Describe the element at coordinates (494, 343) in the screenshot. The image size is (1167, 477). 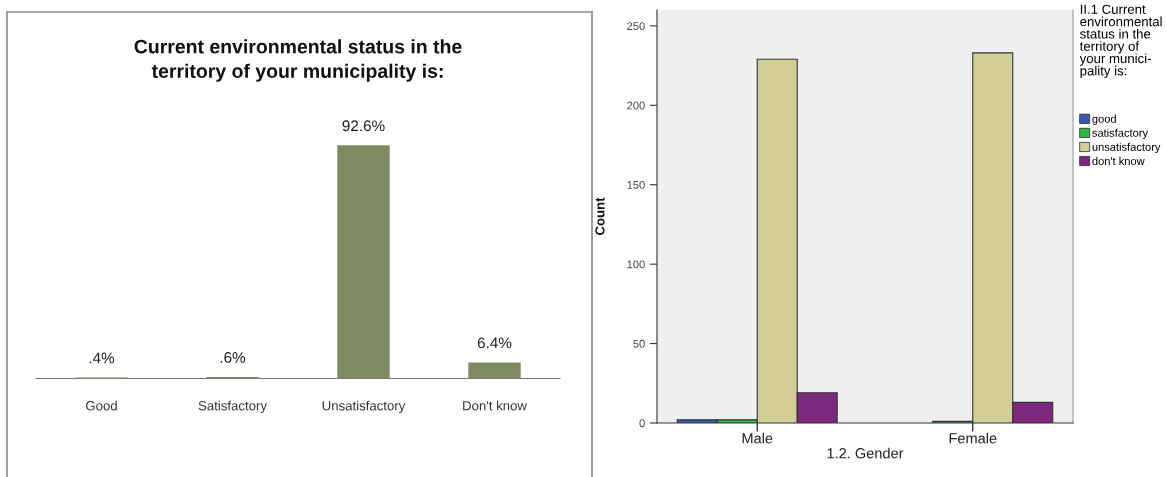
I see `data-label: 6.4%` at that location.